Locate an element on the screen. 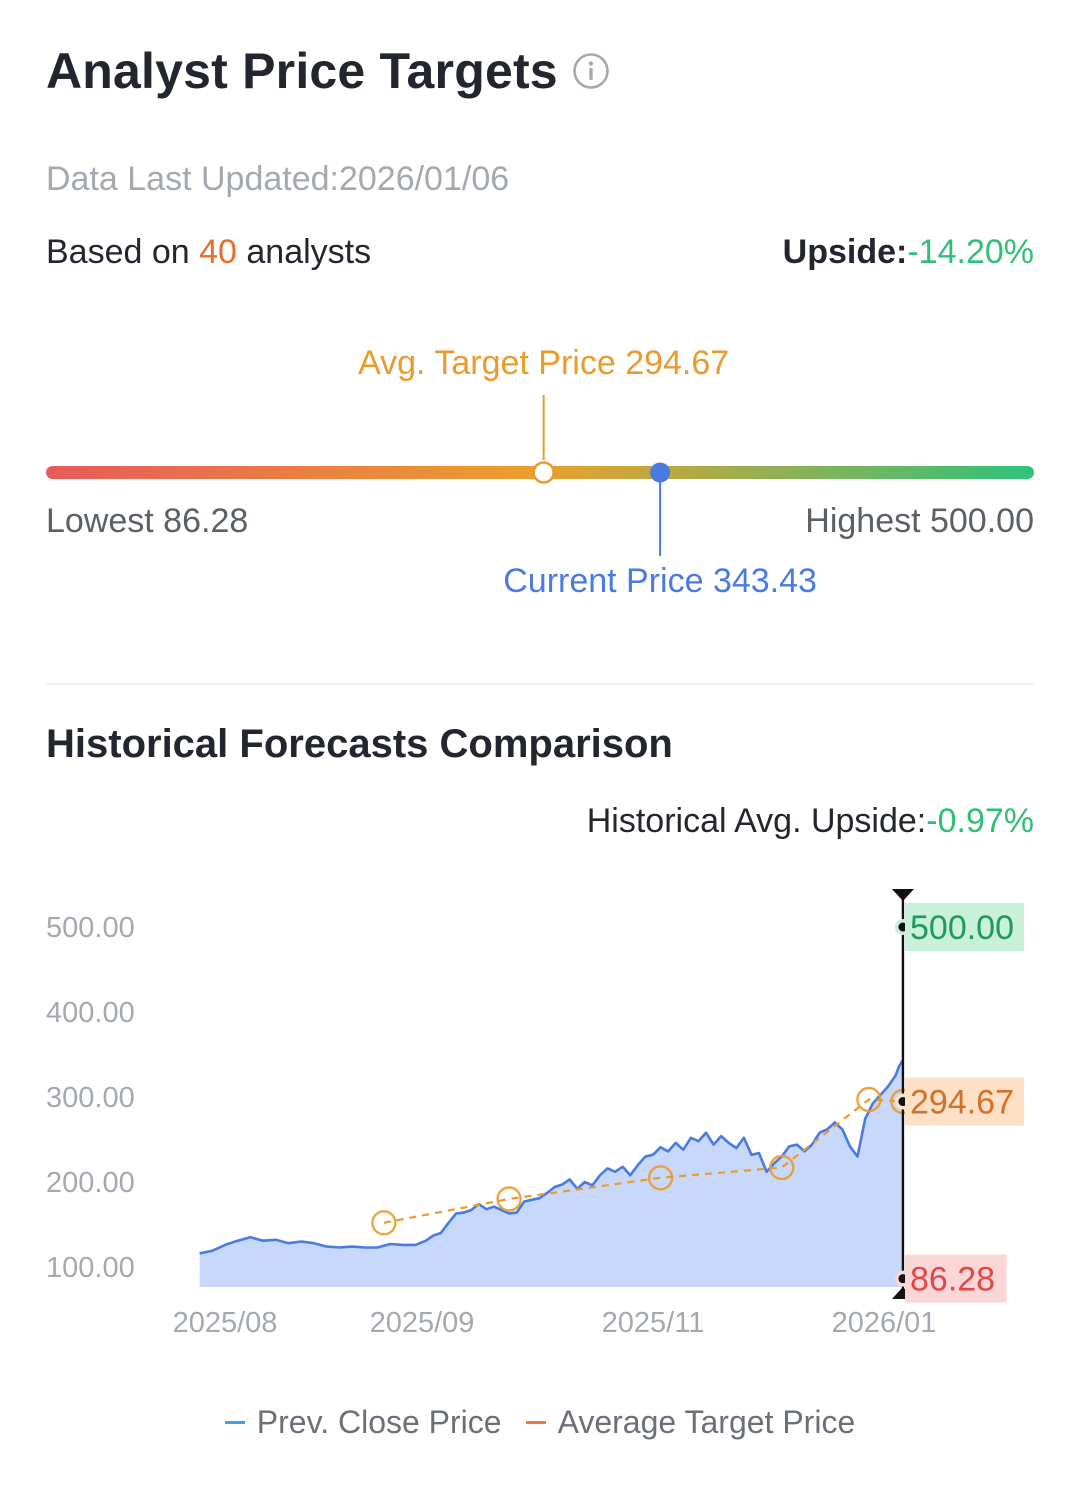 The image size is (1080, 1494). marker-tag-label: 500.00 is located at coordinates (962, 928).